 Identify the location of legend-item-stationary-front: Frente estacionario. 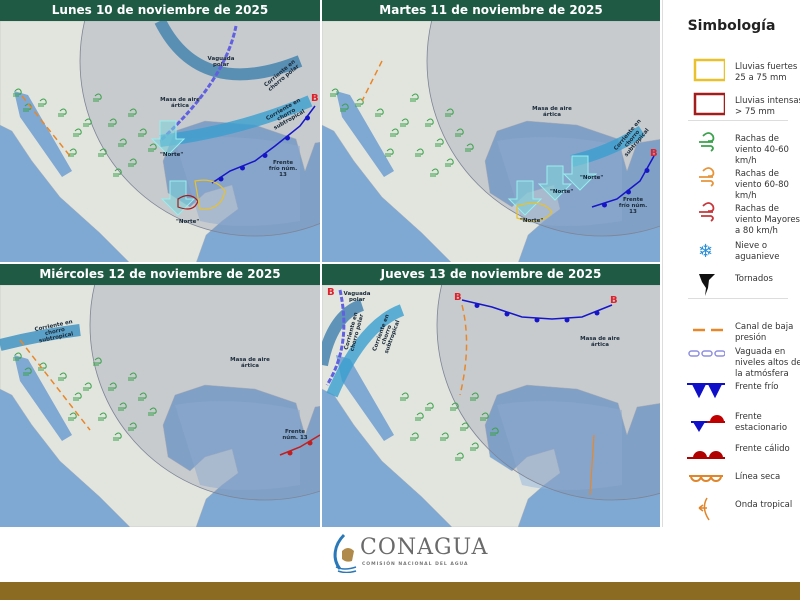
(731, 423).